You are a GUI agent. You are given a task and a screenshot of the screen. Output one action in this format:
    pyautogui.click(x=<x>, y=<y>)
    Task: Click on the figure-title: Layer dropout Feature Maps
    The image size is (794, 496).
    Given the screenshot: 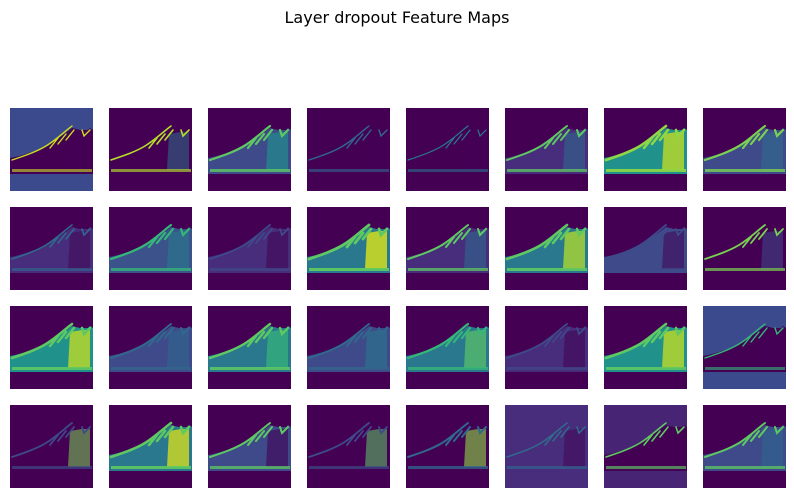 What is the action you would take?
    pyautogui.click(x=397, y=17)
    